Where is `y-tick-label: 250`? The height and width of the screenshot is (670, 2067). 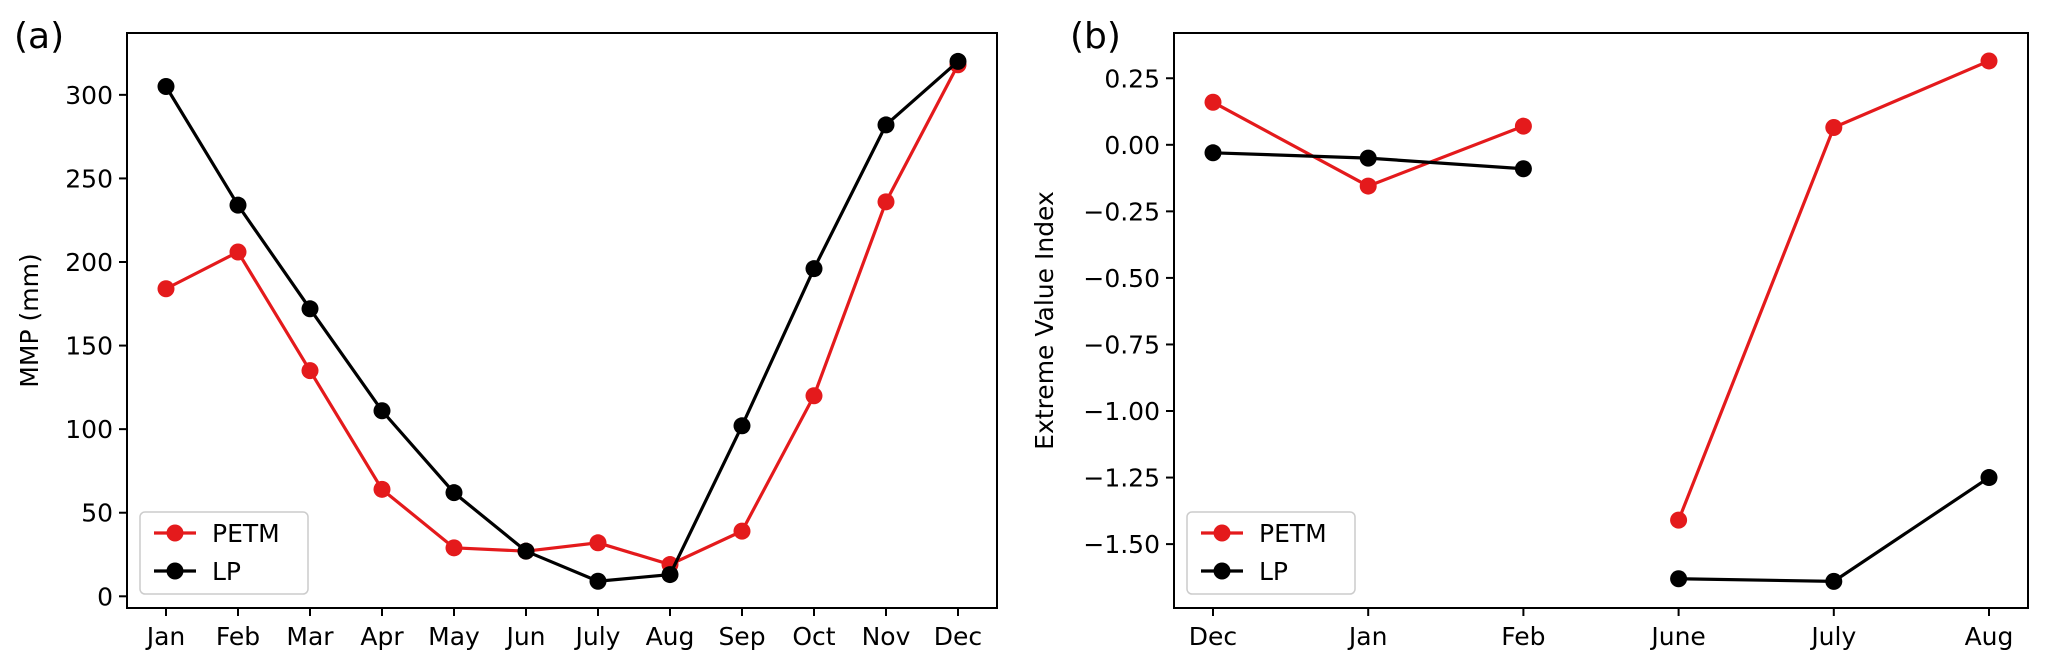
y-tick-label: 250 is located at coordinates (89, 178).